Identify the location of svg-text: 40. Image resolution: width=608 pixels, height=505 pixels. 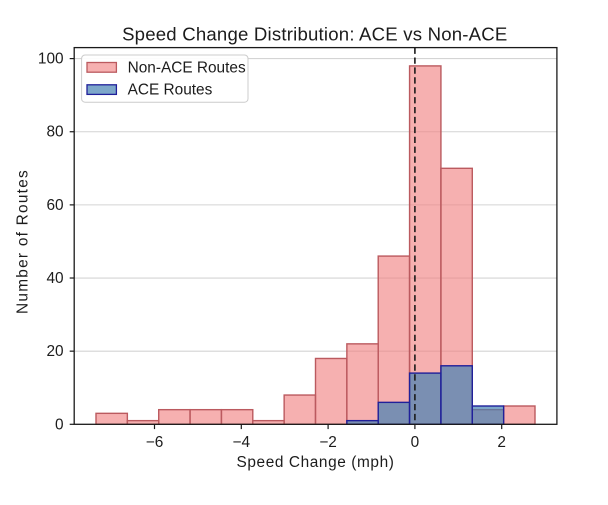
(54, 278).